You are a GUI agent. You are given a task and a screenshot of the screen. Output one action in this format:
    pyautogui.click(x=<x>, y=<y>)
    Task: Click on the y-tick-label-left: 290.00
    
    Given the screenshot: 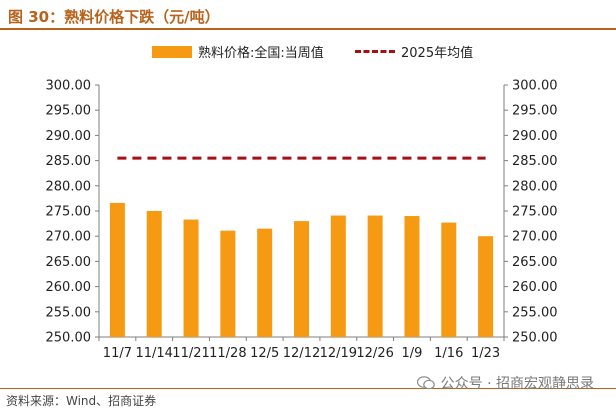 What is the action you would take?
    pyautogui.click(x=69, y=136)
    